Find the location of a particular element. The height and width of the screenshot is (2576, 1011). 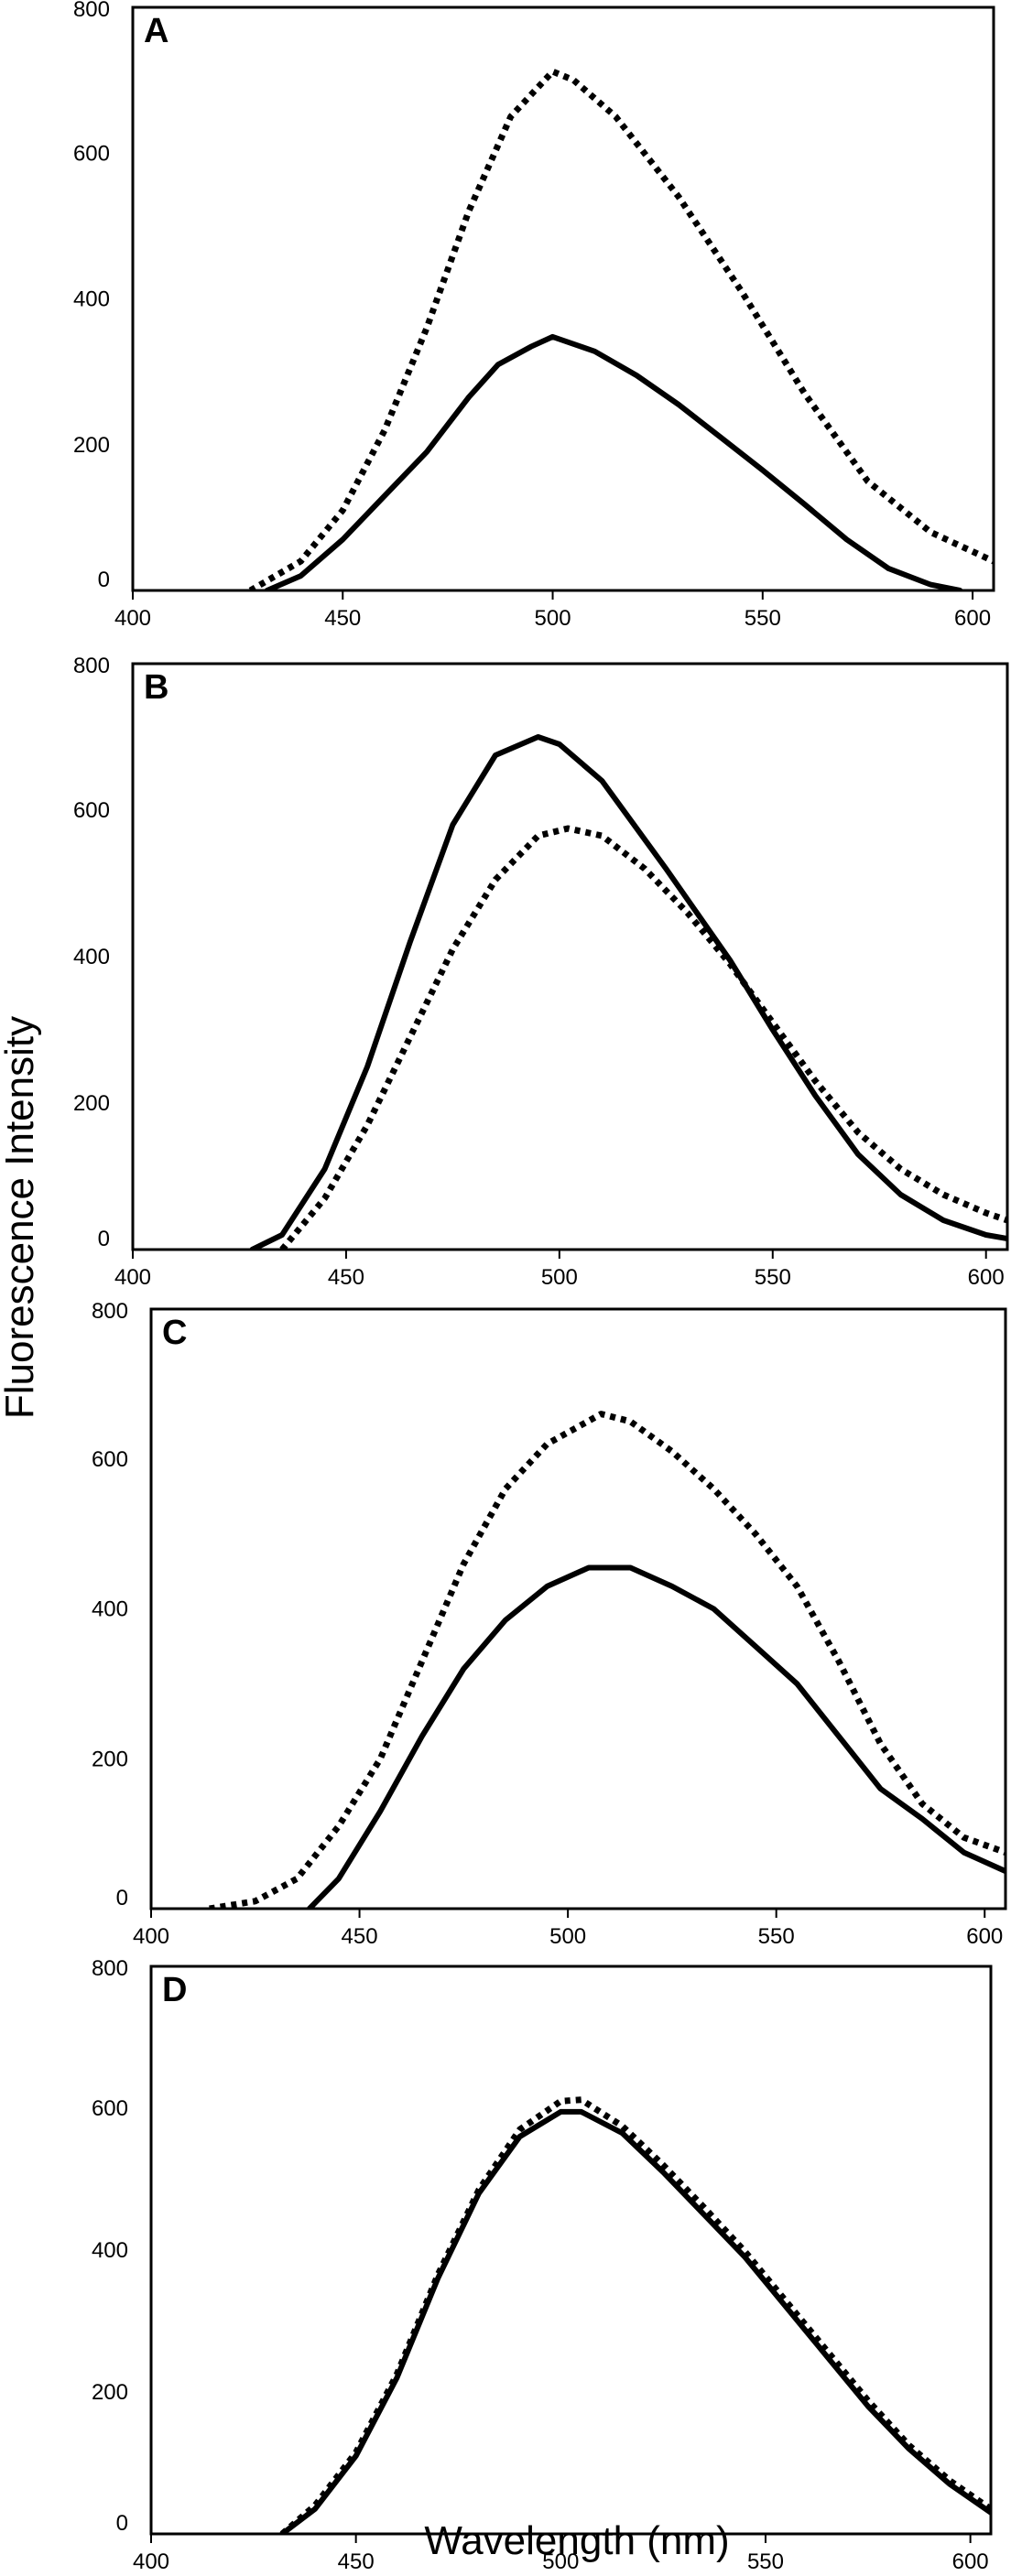

y-axis-label: Fluorescence Intensity is located at coordinates (21, 1217).